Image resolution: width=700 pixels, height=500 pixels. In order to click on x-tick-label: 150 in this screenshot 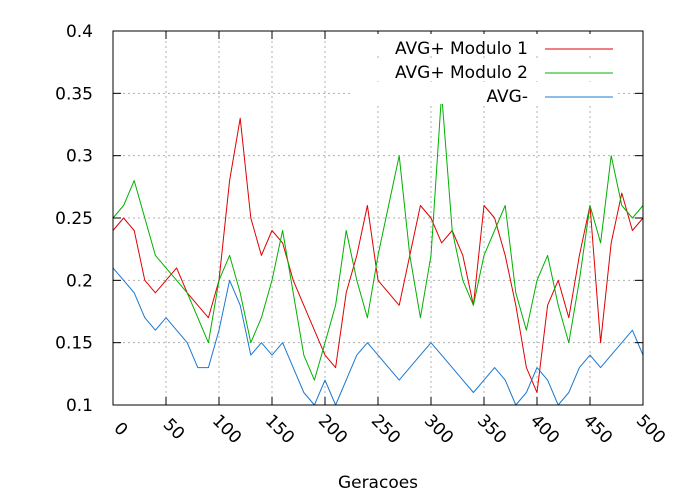, I will do `click(279, 429)`.